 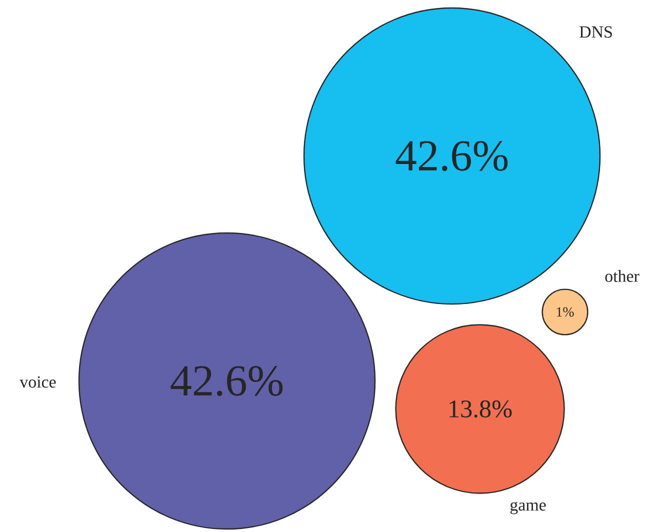 I want to click on data-label: 1%, so click(x=565, y=312).